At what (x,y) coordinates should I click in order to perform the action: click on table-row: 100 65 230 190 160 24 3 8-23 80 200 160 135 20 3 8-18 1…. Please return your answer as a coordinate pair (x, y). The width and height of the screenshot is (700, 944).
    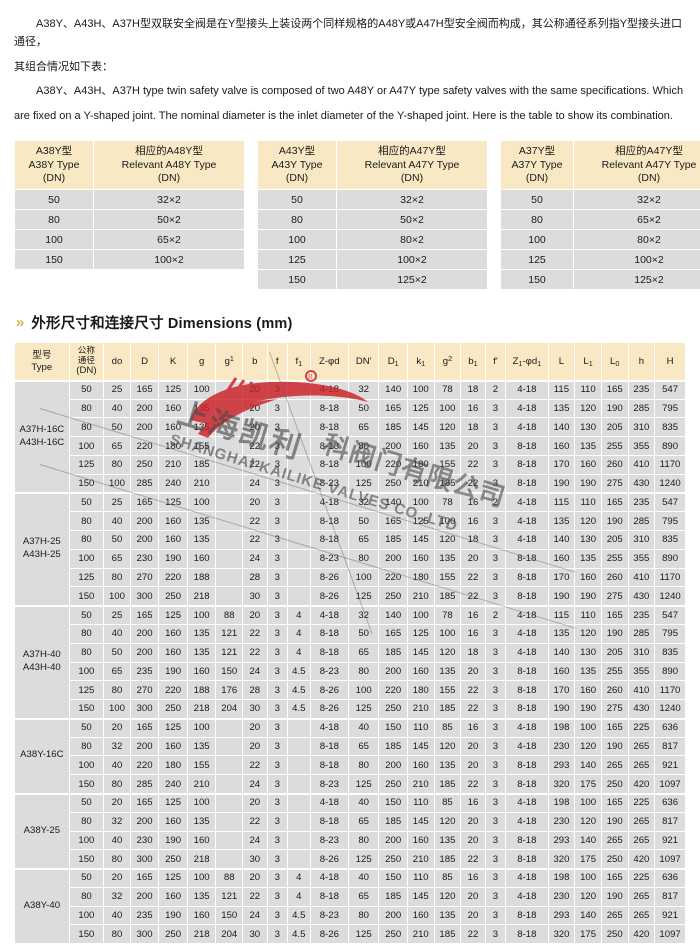
    Looking at the image, I should click on (350, 558).